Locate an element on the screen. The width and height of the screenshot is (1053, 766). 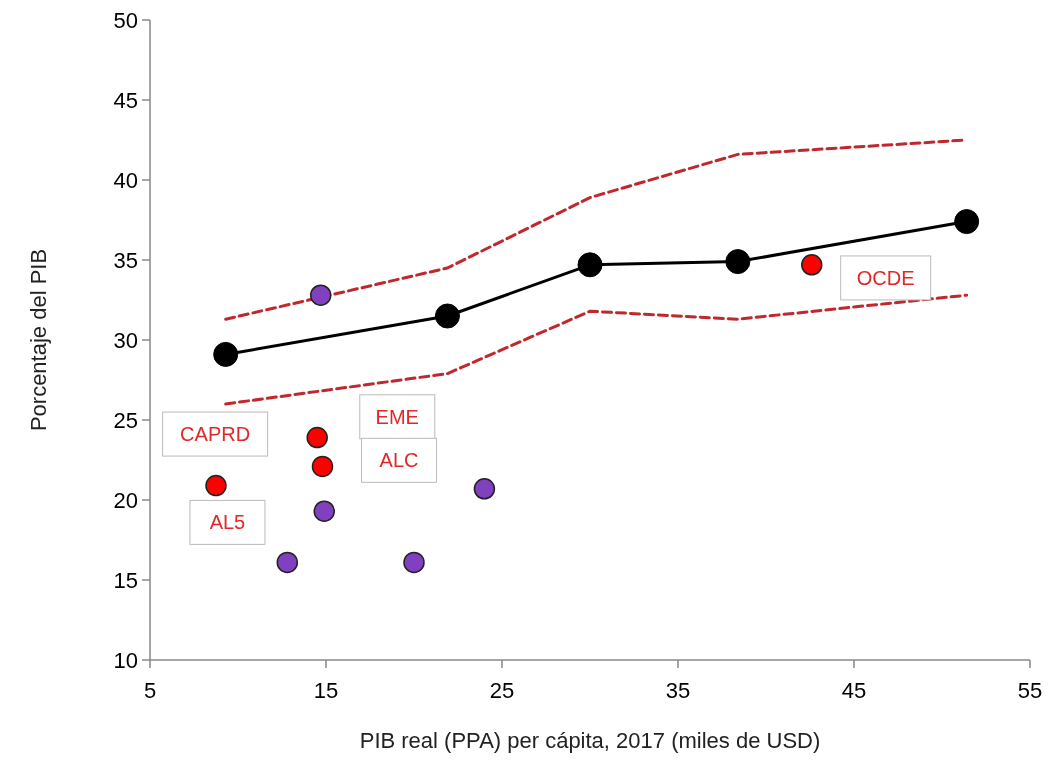
y-tick-label: 10 is located at coordinates (125, 660).